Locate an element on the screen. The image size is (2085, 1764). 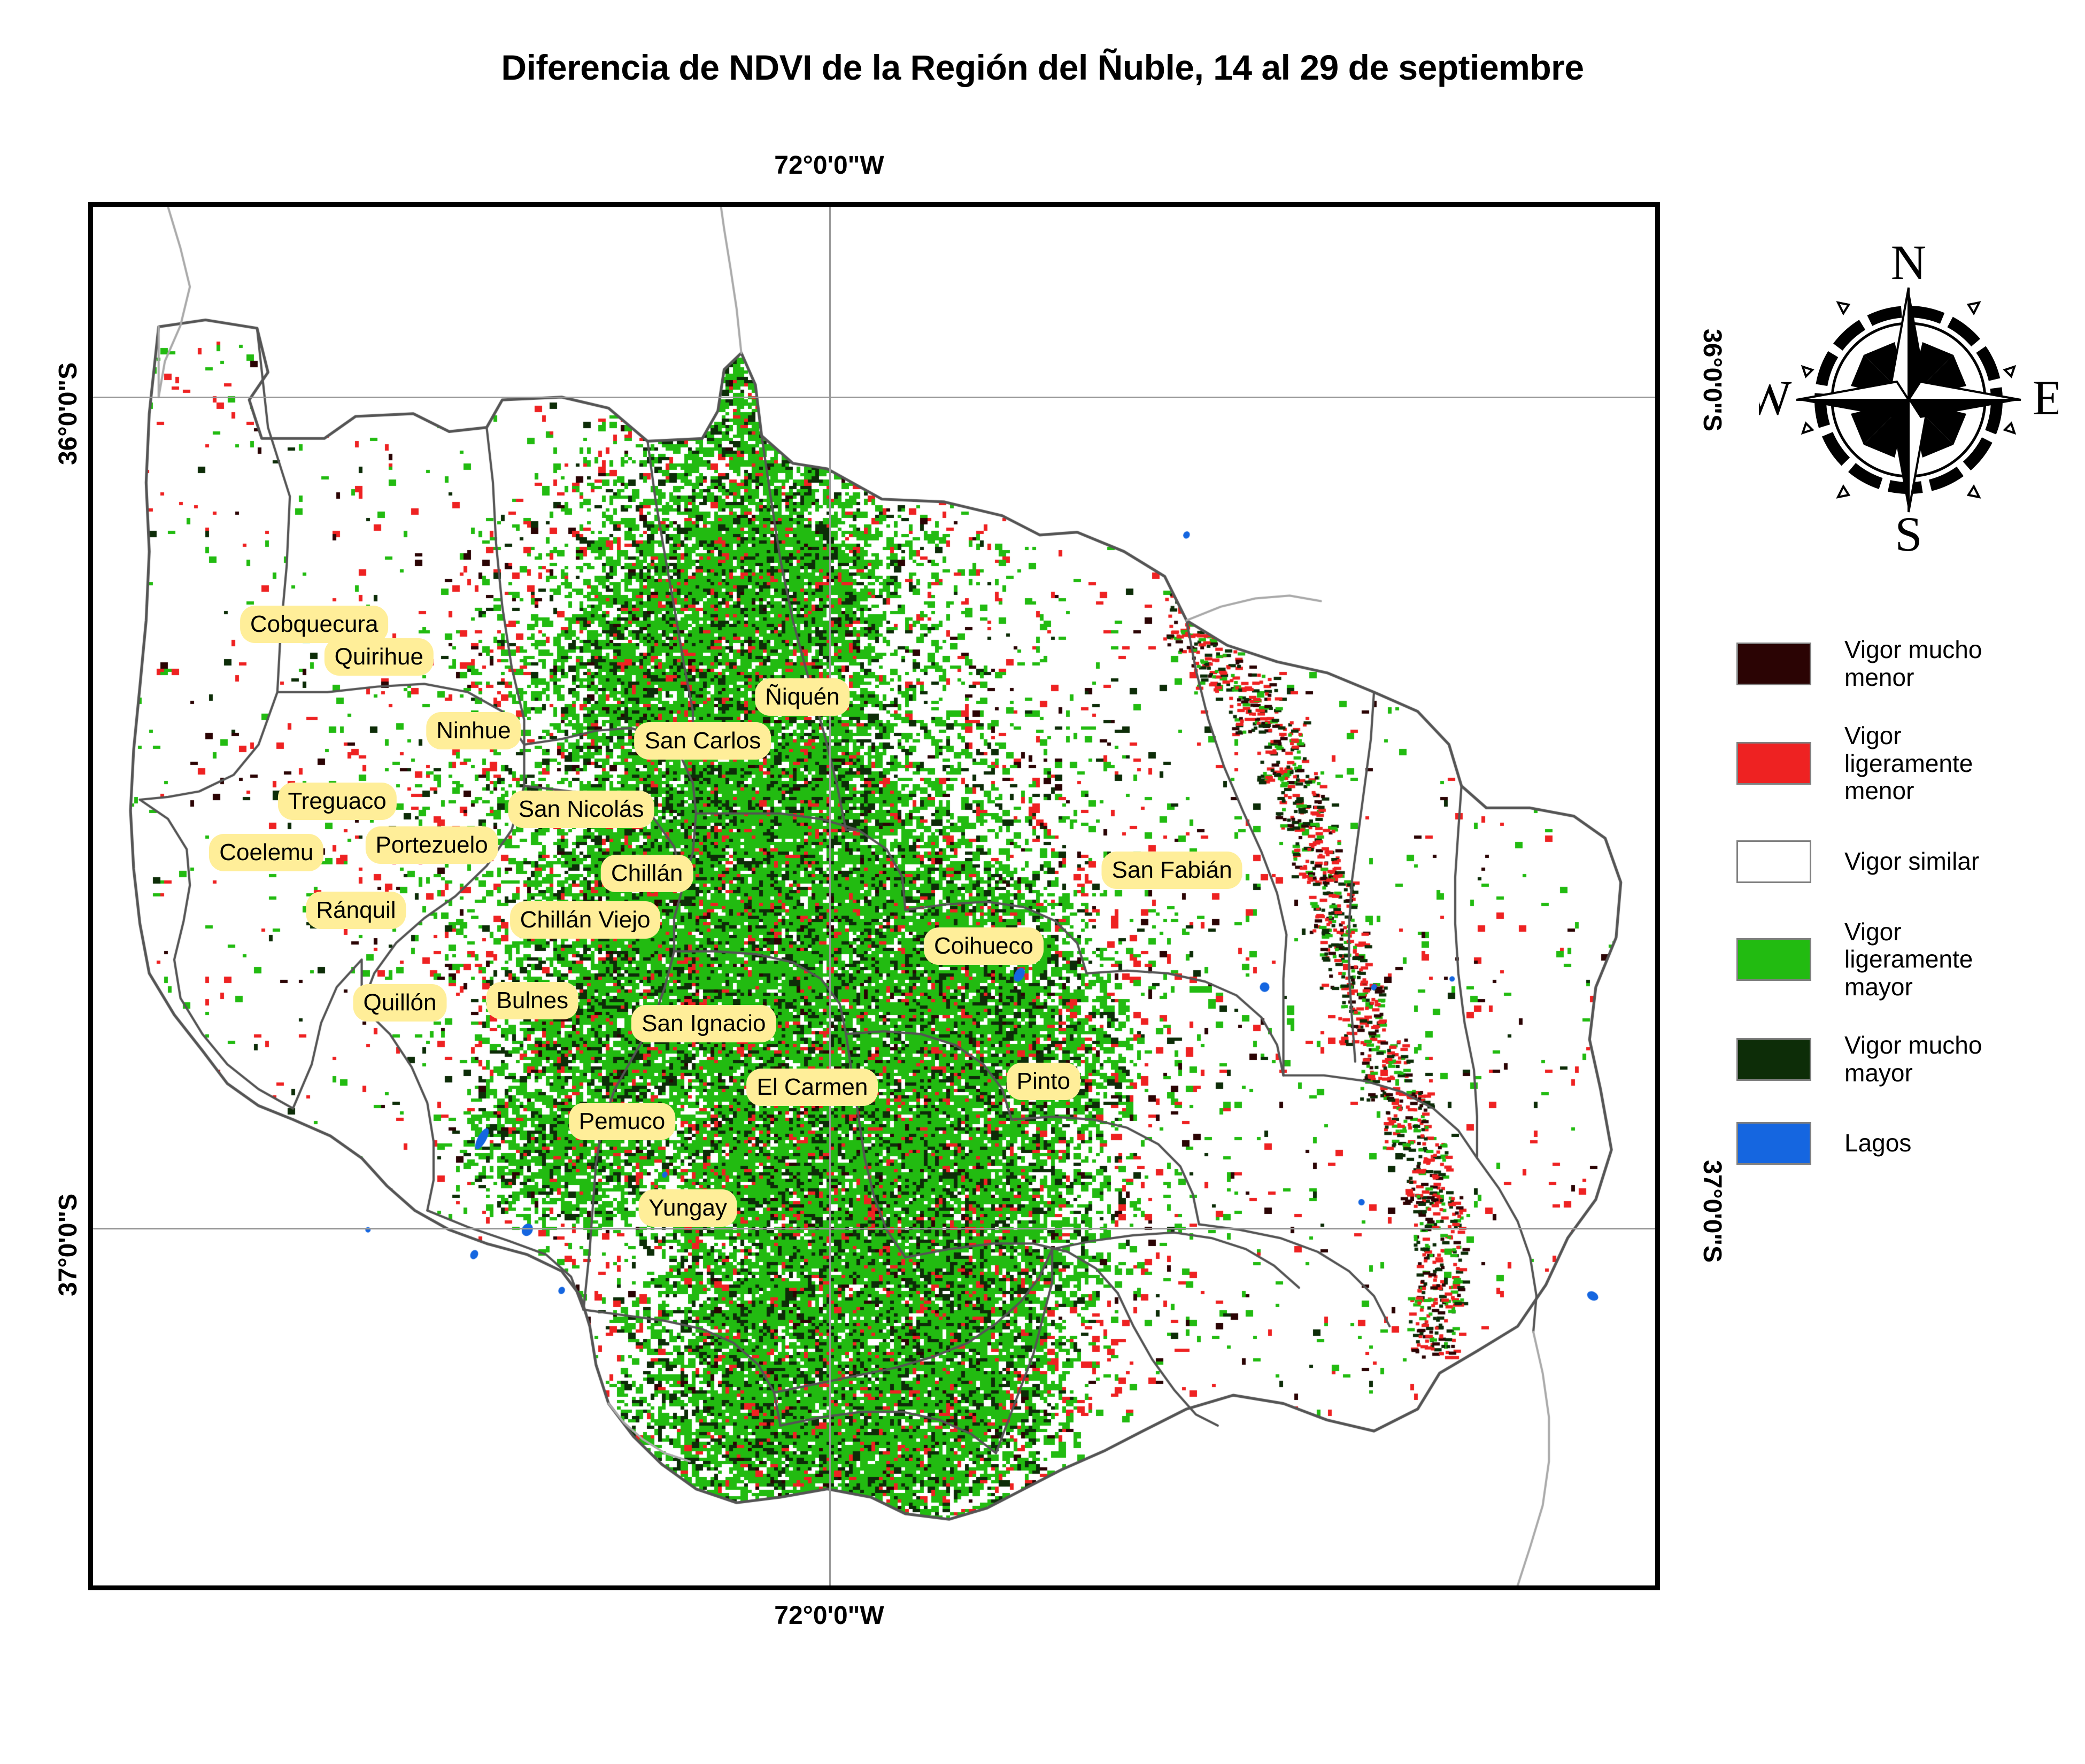
place-label: Chillán is located at coordinates (647, 873).